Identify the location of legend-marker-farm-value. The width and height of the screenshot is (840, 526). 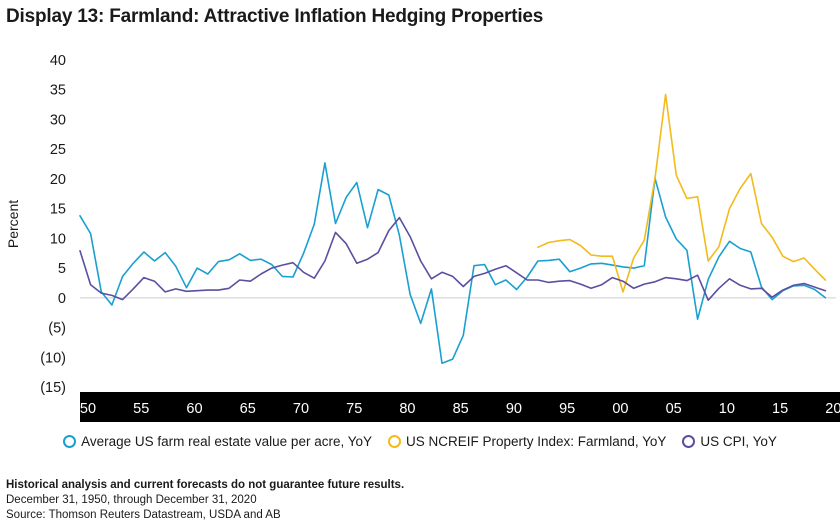
(70, 441).